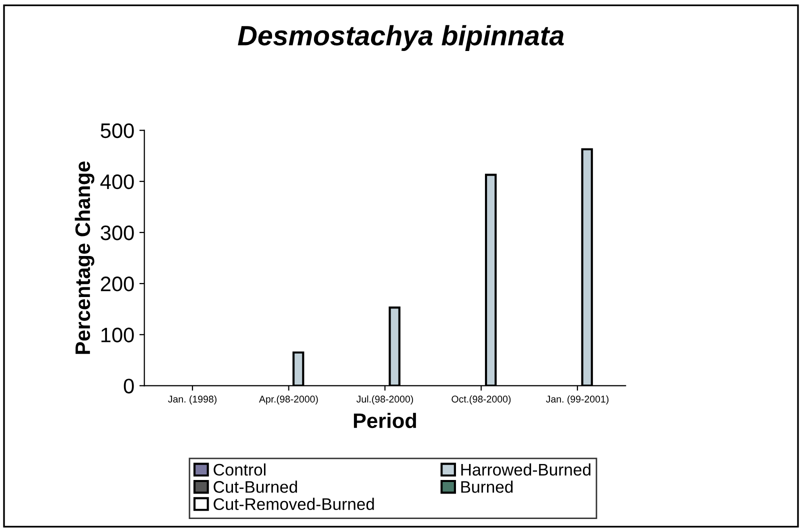 This screenshot has width=802, height=532. What do you see at coordinates (385, 420) in the screenshot?
I see `x-axis-title: Period` at bounding box center [385, 420].